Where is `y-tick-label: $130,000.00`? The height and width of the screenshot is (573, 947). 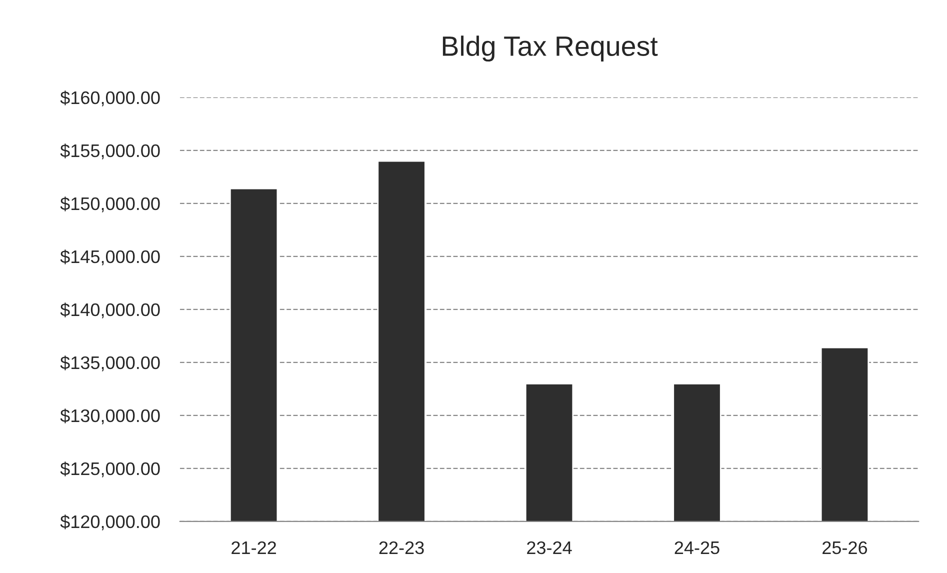 y-tick-label: $130,000.00 is located at coordinates (110, 416).